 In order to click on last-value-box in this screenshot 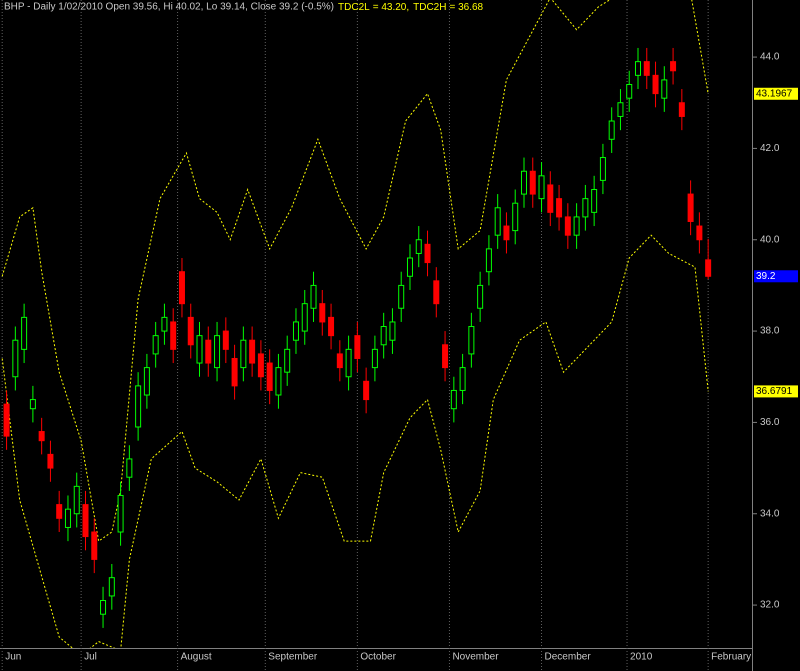, I will do `click(776, 93)`.